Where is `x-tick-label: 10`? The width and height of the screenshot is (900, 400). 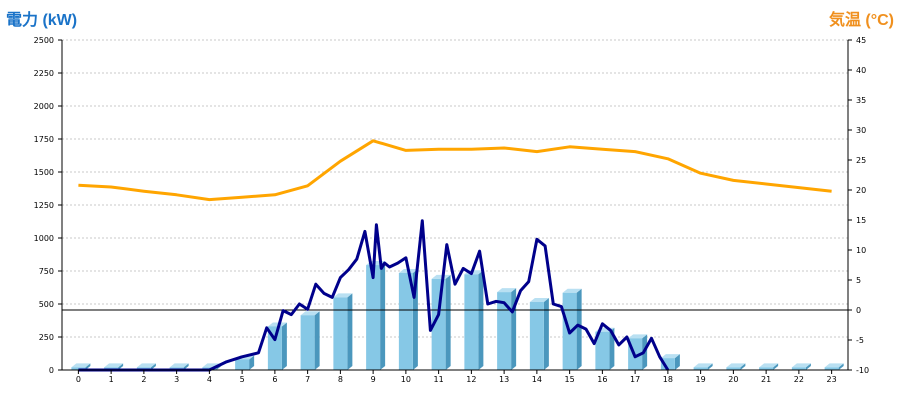
x-tick-label: 10 is located at coordinates (406, 379).